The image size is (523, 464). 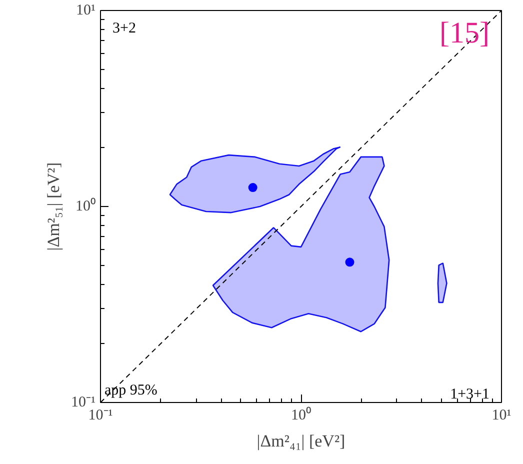 I want to click on annotation: [15], so click(x=465, y=33).